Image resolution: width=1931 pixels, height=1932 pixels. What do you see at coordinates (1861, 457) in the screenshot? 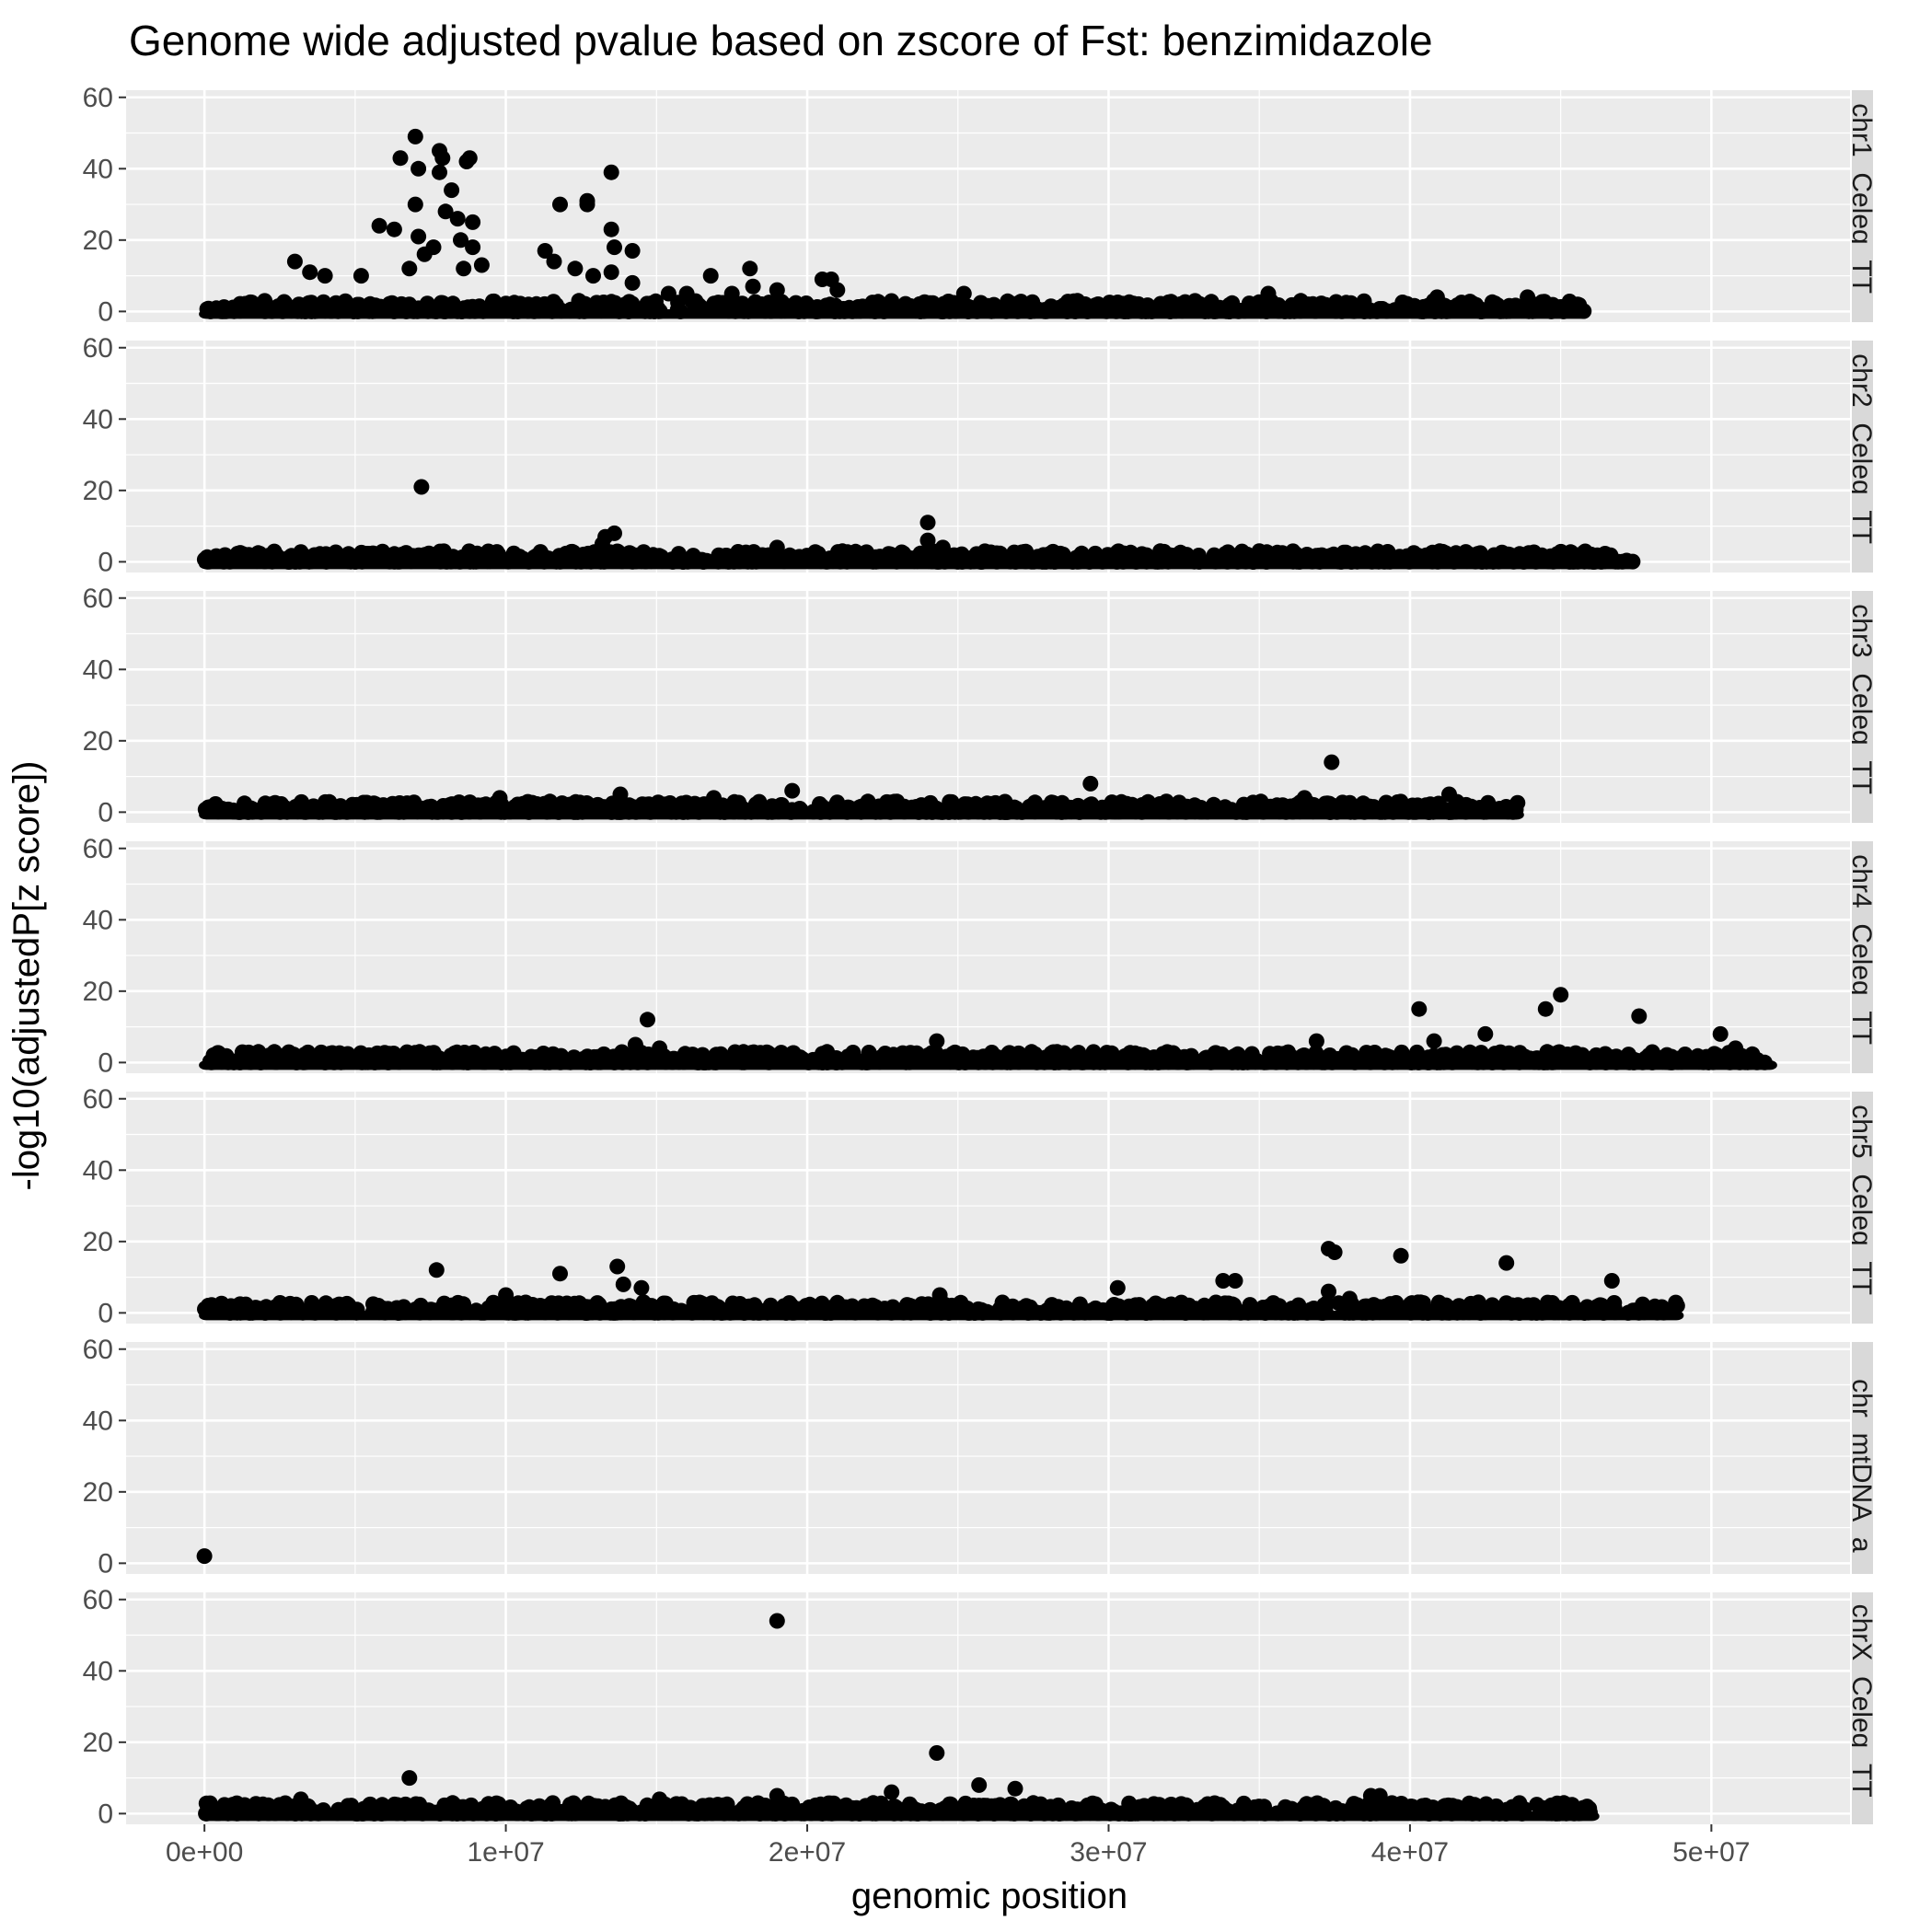
I see `facet-strip-label: chr2_Celeg_TT_` at bounding box center [1861, 457].